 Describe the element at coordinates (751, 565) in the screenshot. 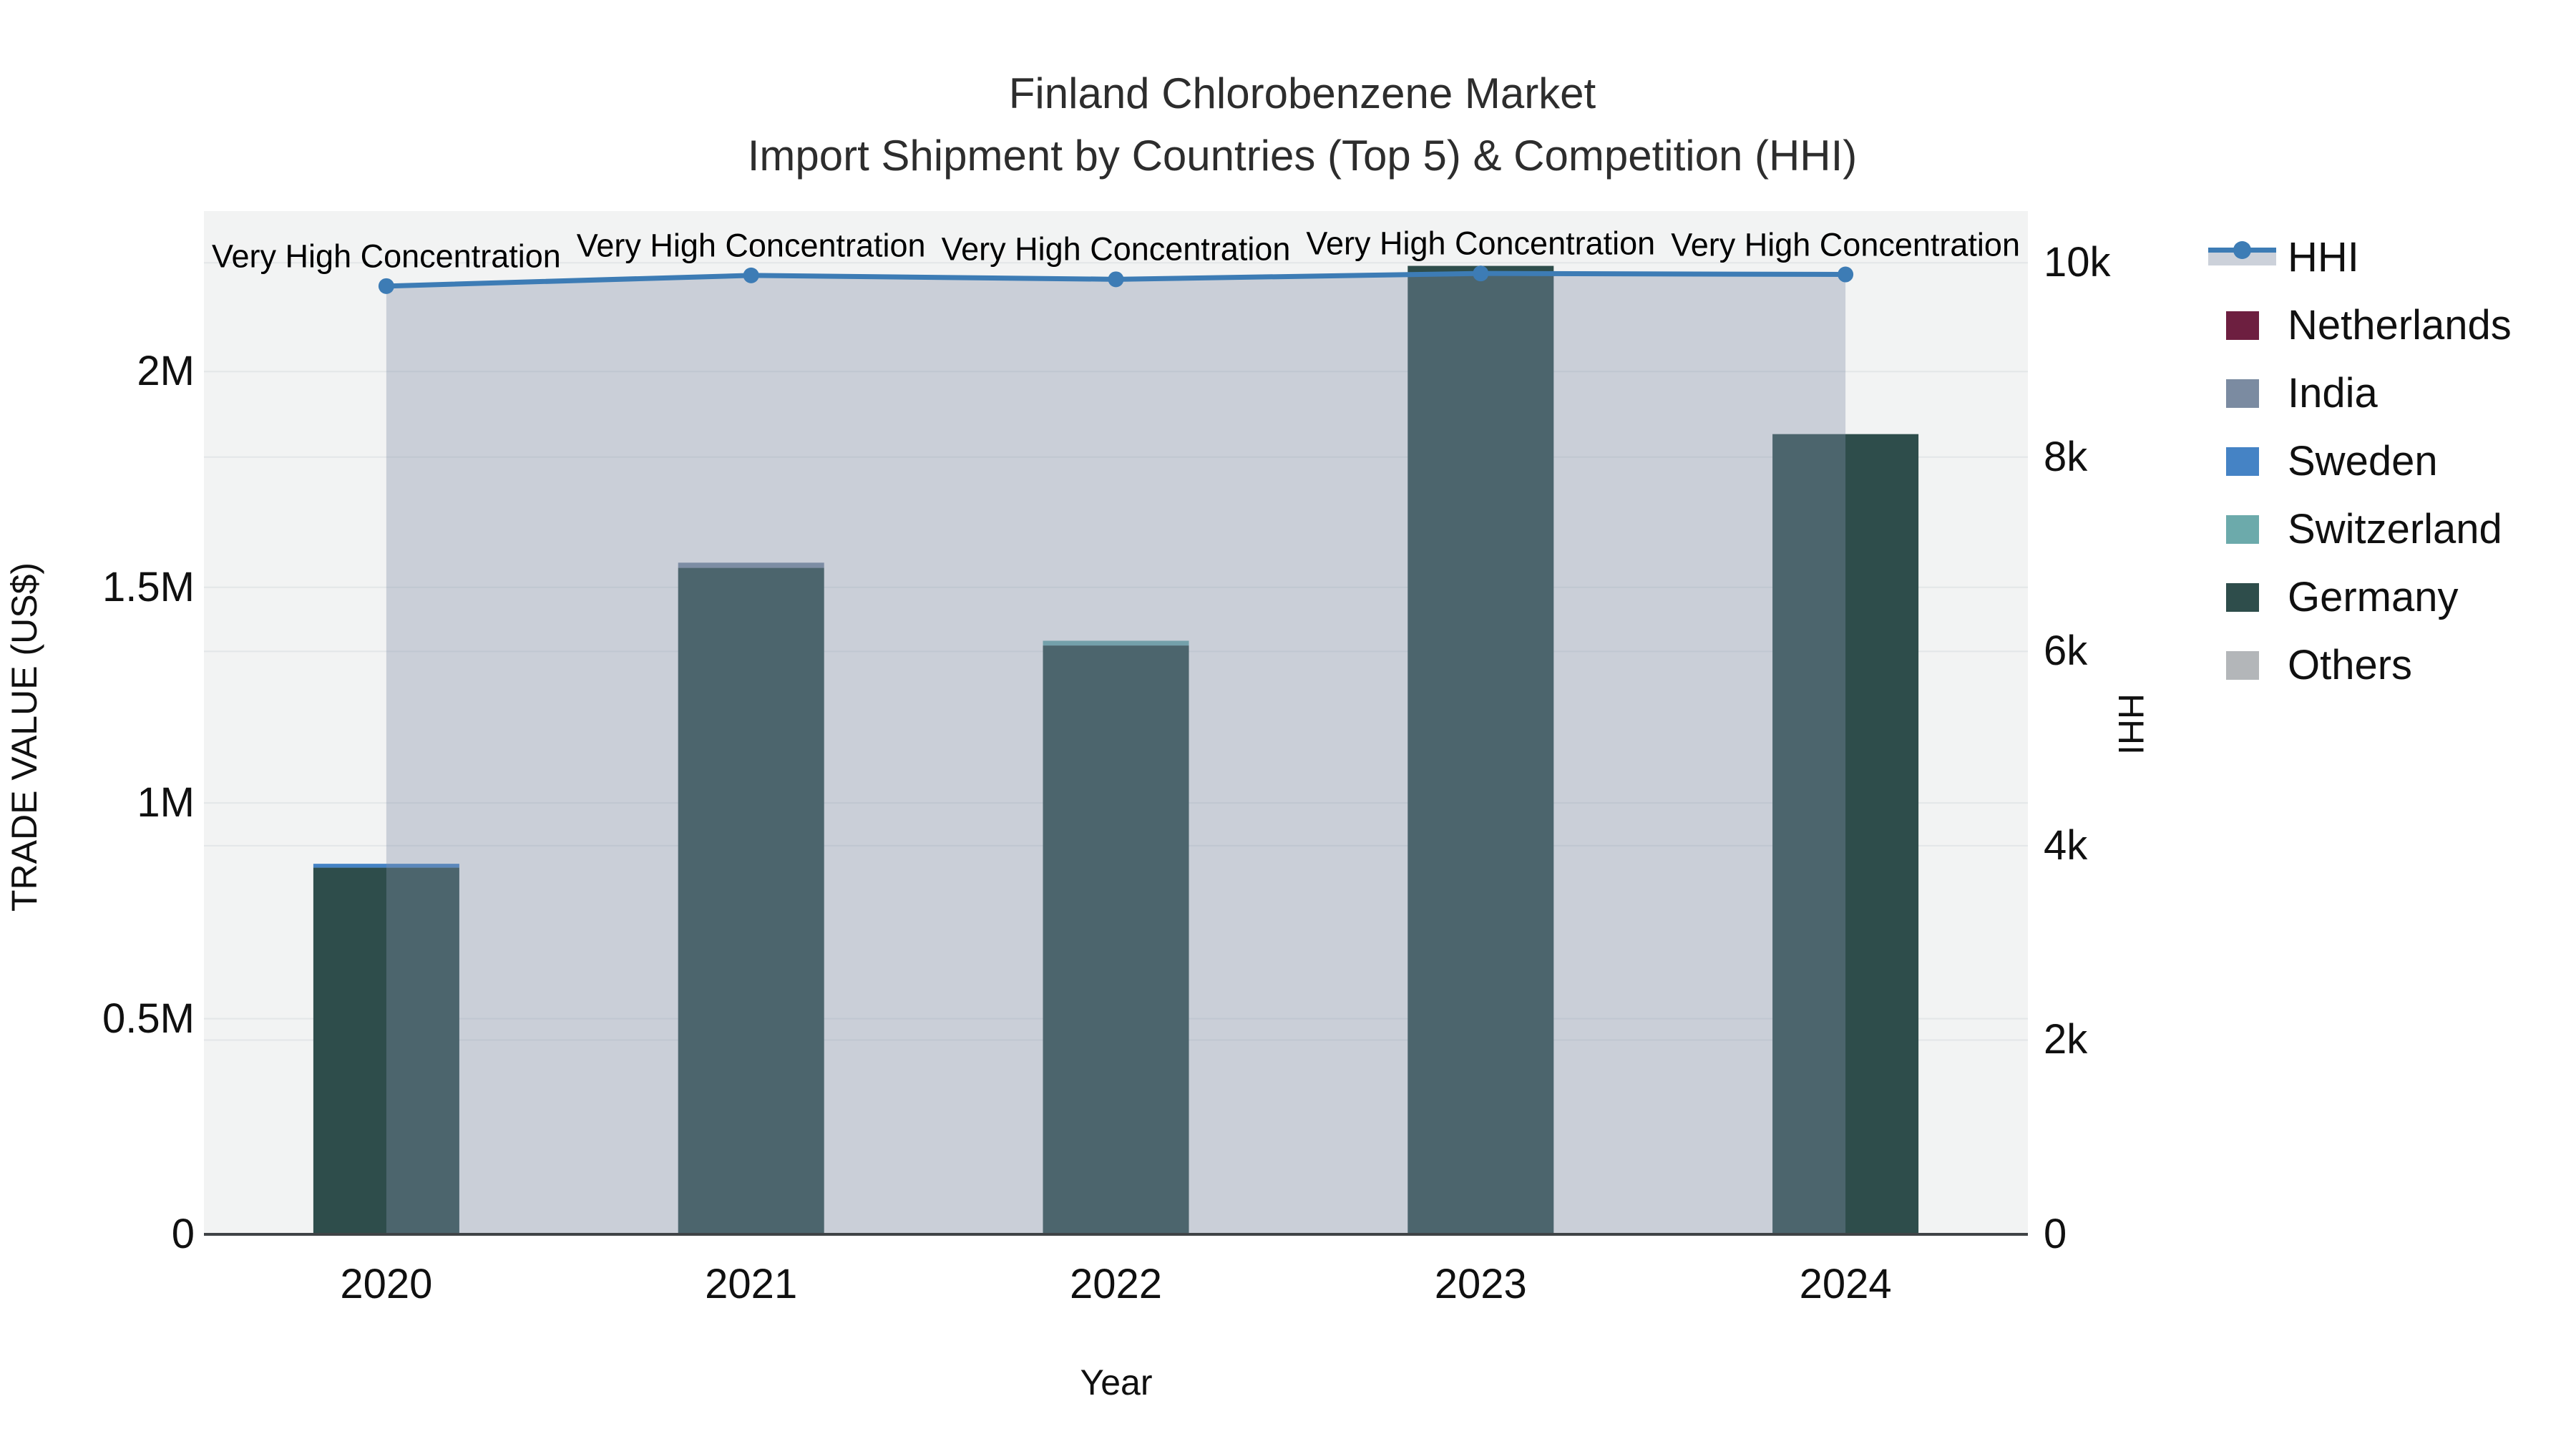

I see `bar-india-2021` at that location.